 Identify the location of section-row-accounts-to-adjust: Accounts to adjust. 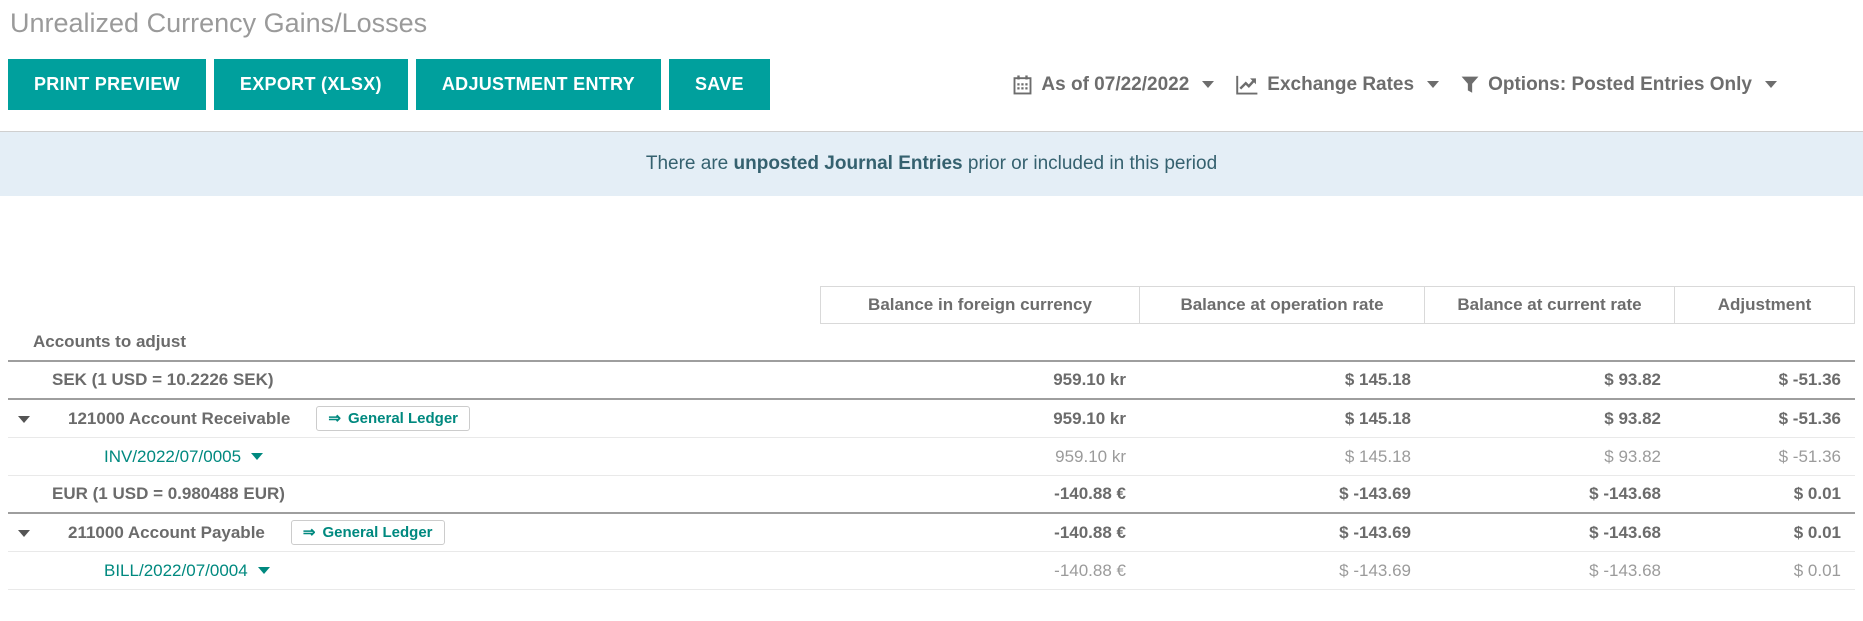
(931, 343).